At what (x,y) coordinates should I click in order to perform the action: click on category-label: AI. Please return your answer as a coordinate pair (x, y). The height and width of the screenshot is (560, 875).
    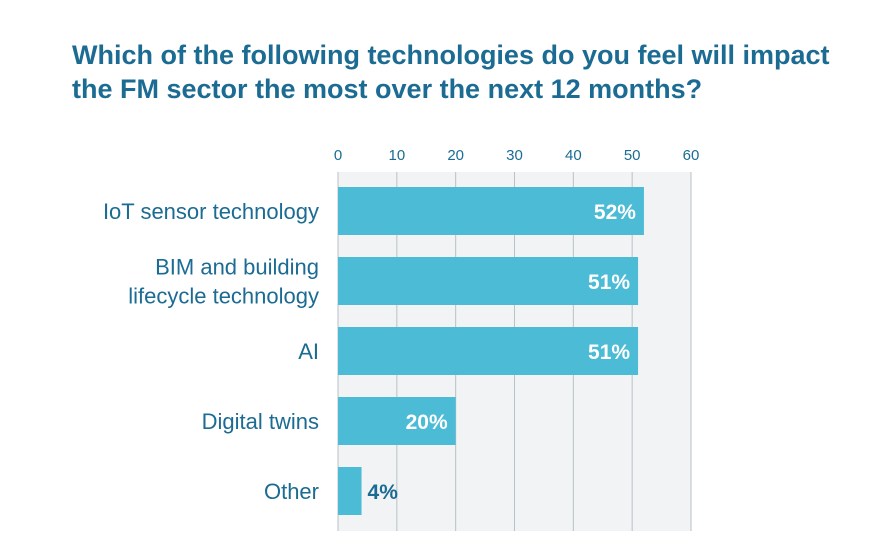
    Looking at the image, I should click on (308, 351).